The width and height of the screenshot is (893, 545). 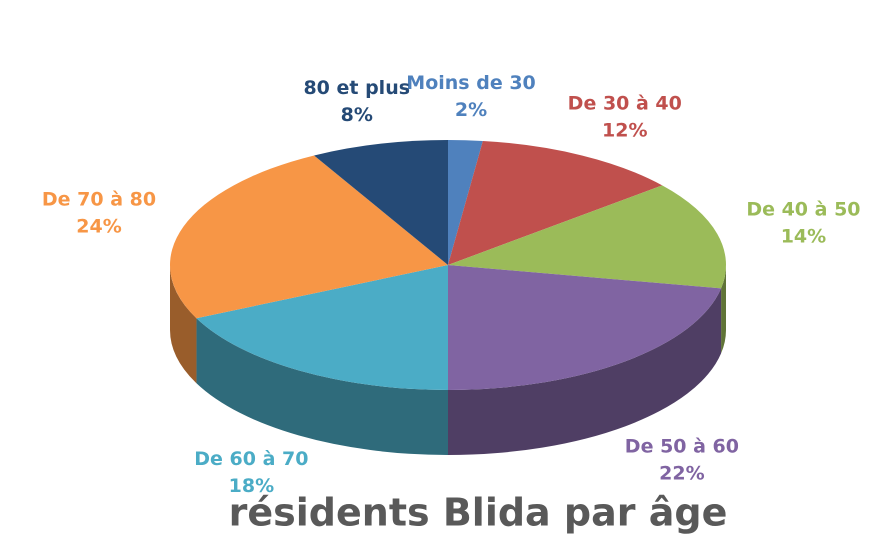 What do you see at coordinates (478, 513) in the screenshot?
I see `chart-title: résidents Blida par âge` at bounding box center [478, 513].